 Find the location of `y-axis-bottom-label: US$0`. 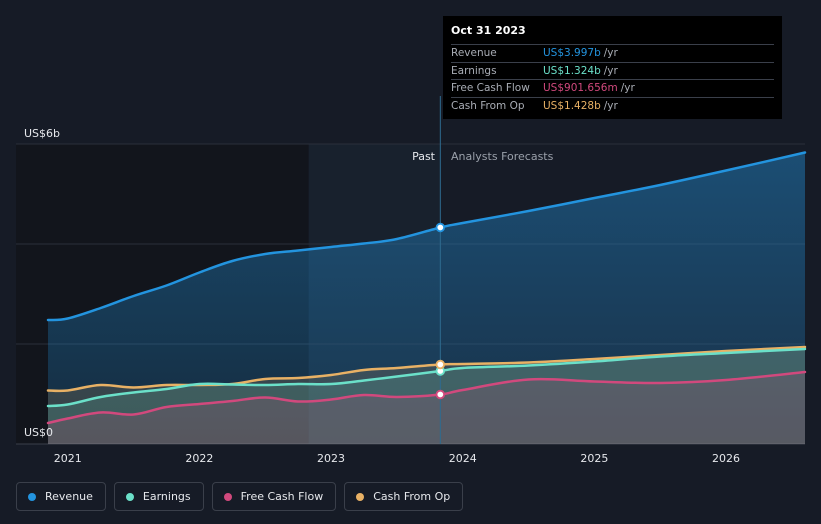

y-axis-bottom-label: US$0 is located at coordinates (38, 432).